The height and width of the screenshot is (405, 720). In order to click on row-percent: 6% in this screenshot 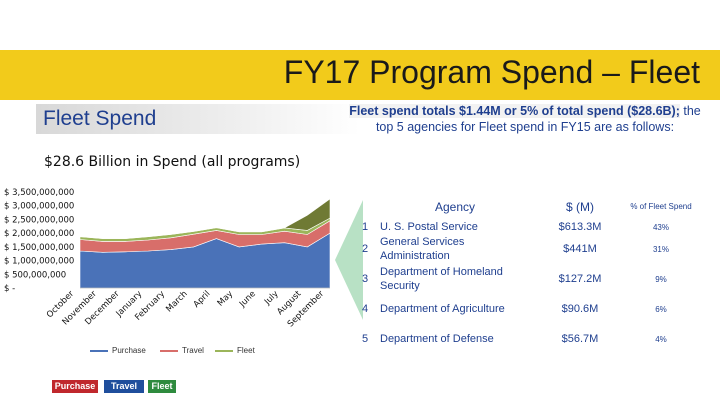, I will do `click(661, 309)`.